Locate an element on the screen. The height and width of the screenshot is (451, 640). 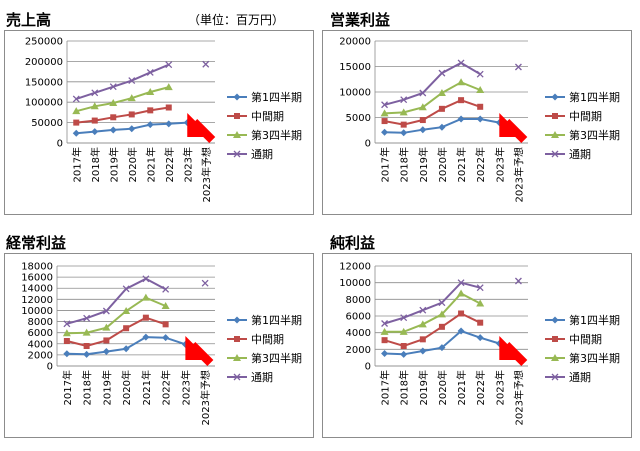
y-tick-label: 15000 is located at coordinates (355, 67).